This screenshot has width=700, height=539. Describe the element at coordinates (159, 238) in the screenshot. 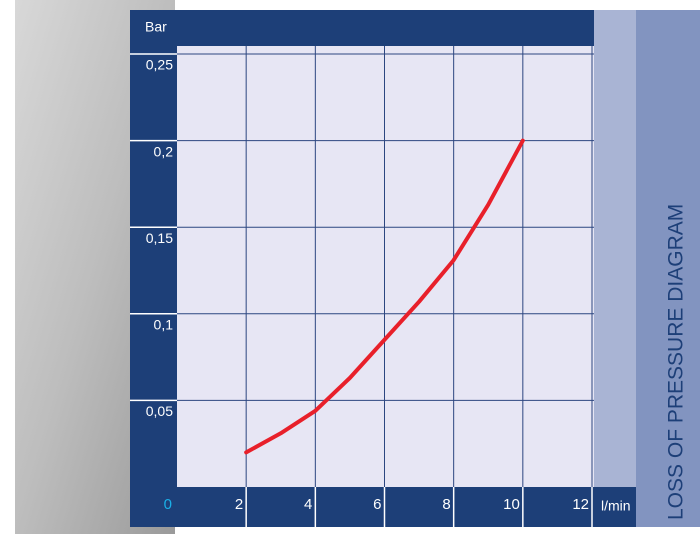

I see `y-tick-label: 0,15` at that location.